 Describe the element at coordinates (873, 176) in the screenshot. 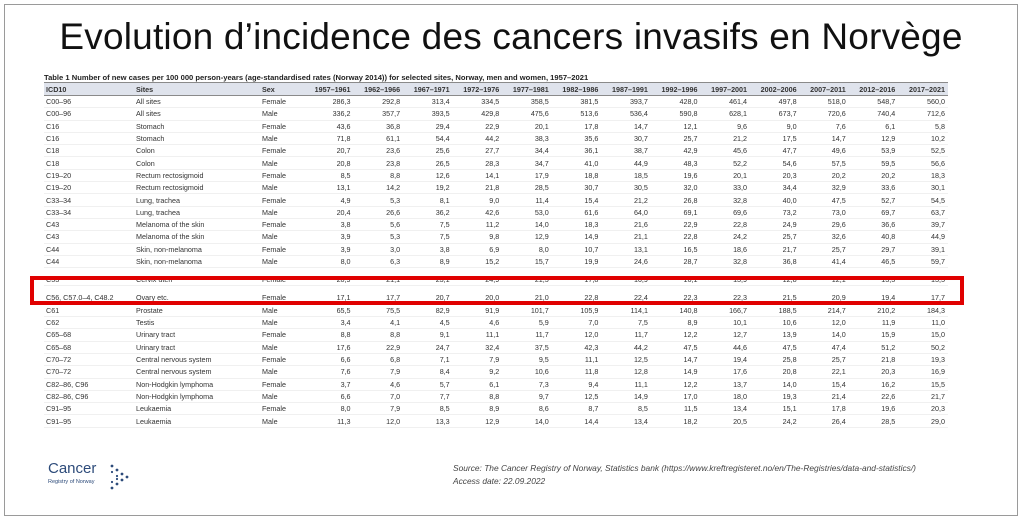

I see `table-cell: 20,2` at that location.